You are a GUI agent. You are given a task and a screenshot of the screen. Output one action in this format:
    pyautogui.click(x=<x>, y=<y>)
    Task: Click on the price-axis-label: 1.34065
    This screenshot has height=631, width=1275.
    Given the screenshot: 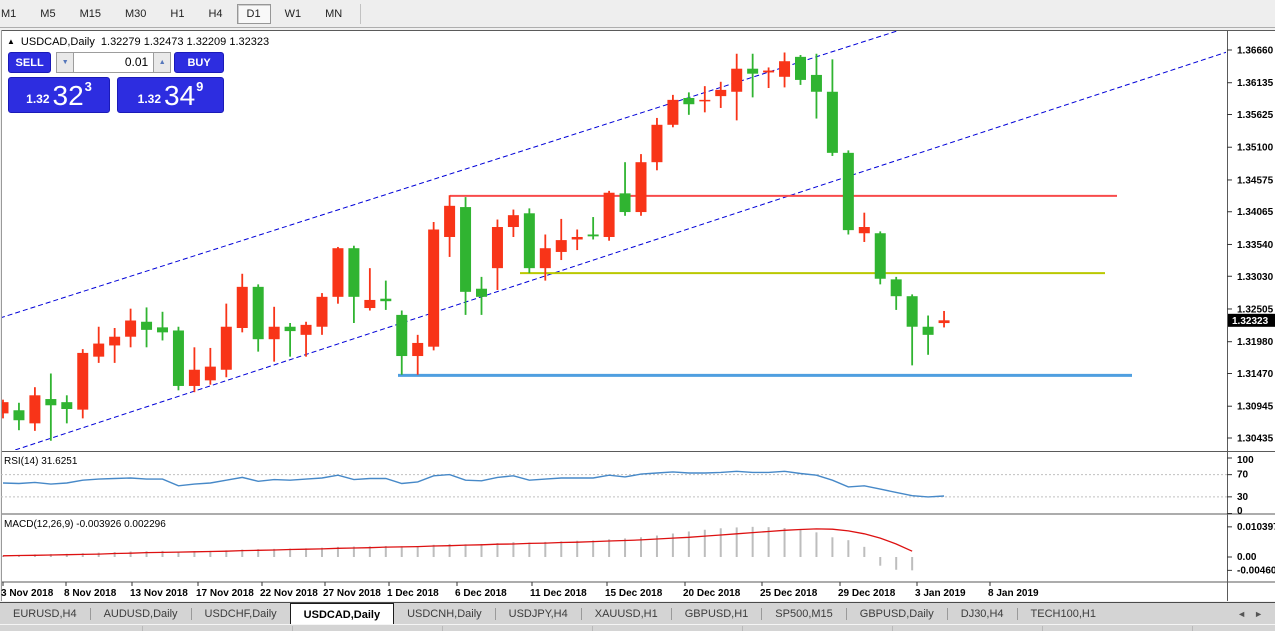 What is the action you would take?
    pyautogui.click(x=1255, y=212)
    